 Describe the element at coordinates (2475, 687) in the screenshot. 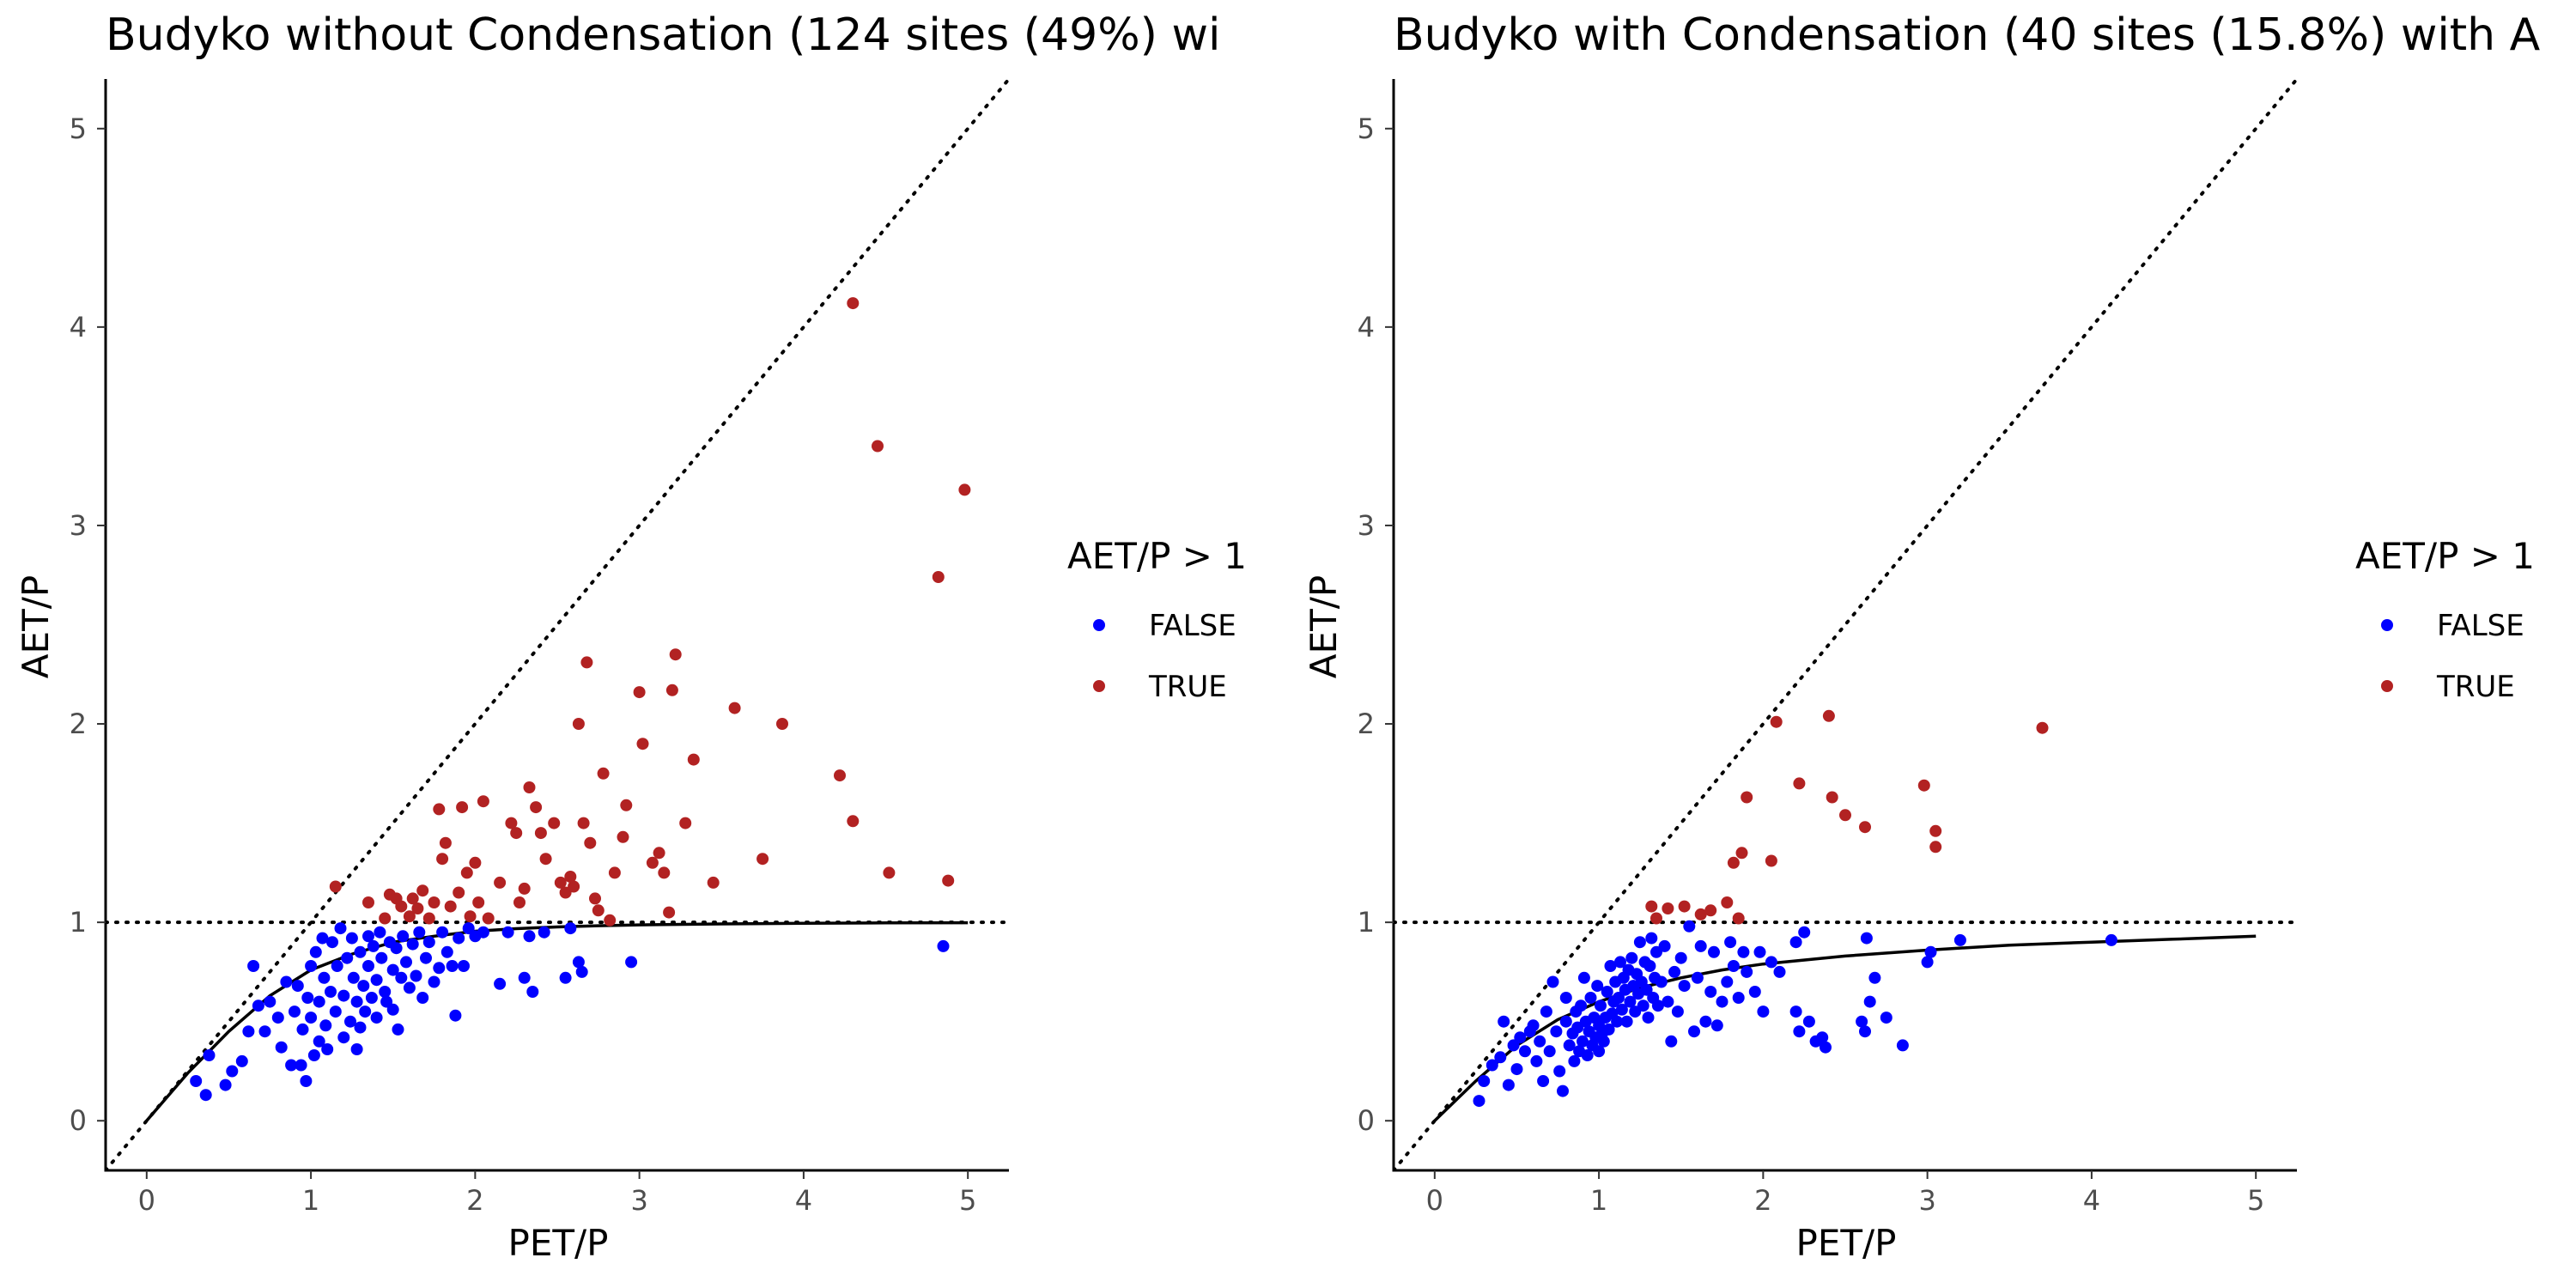

I see `legend-true-label: TRUE` at that location.